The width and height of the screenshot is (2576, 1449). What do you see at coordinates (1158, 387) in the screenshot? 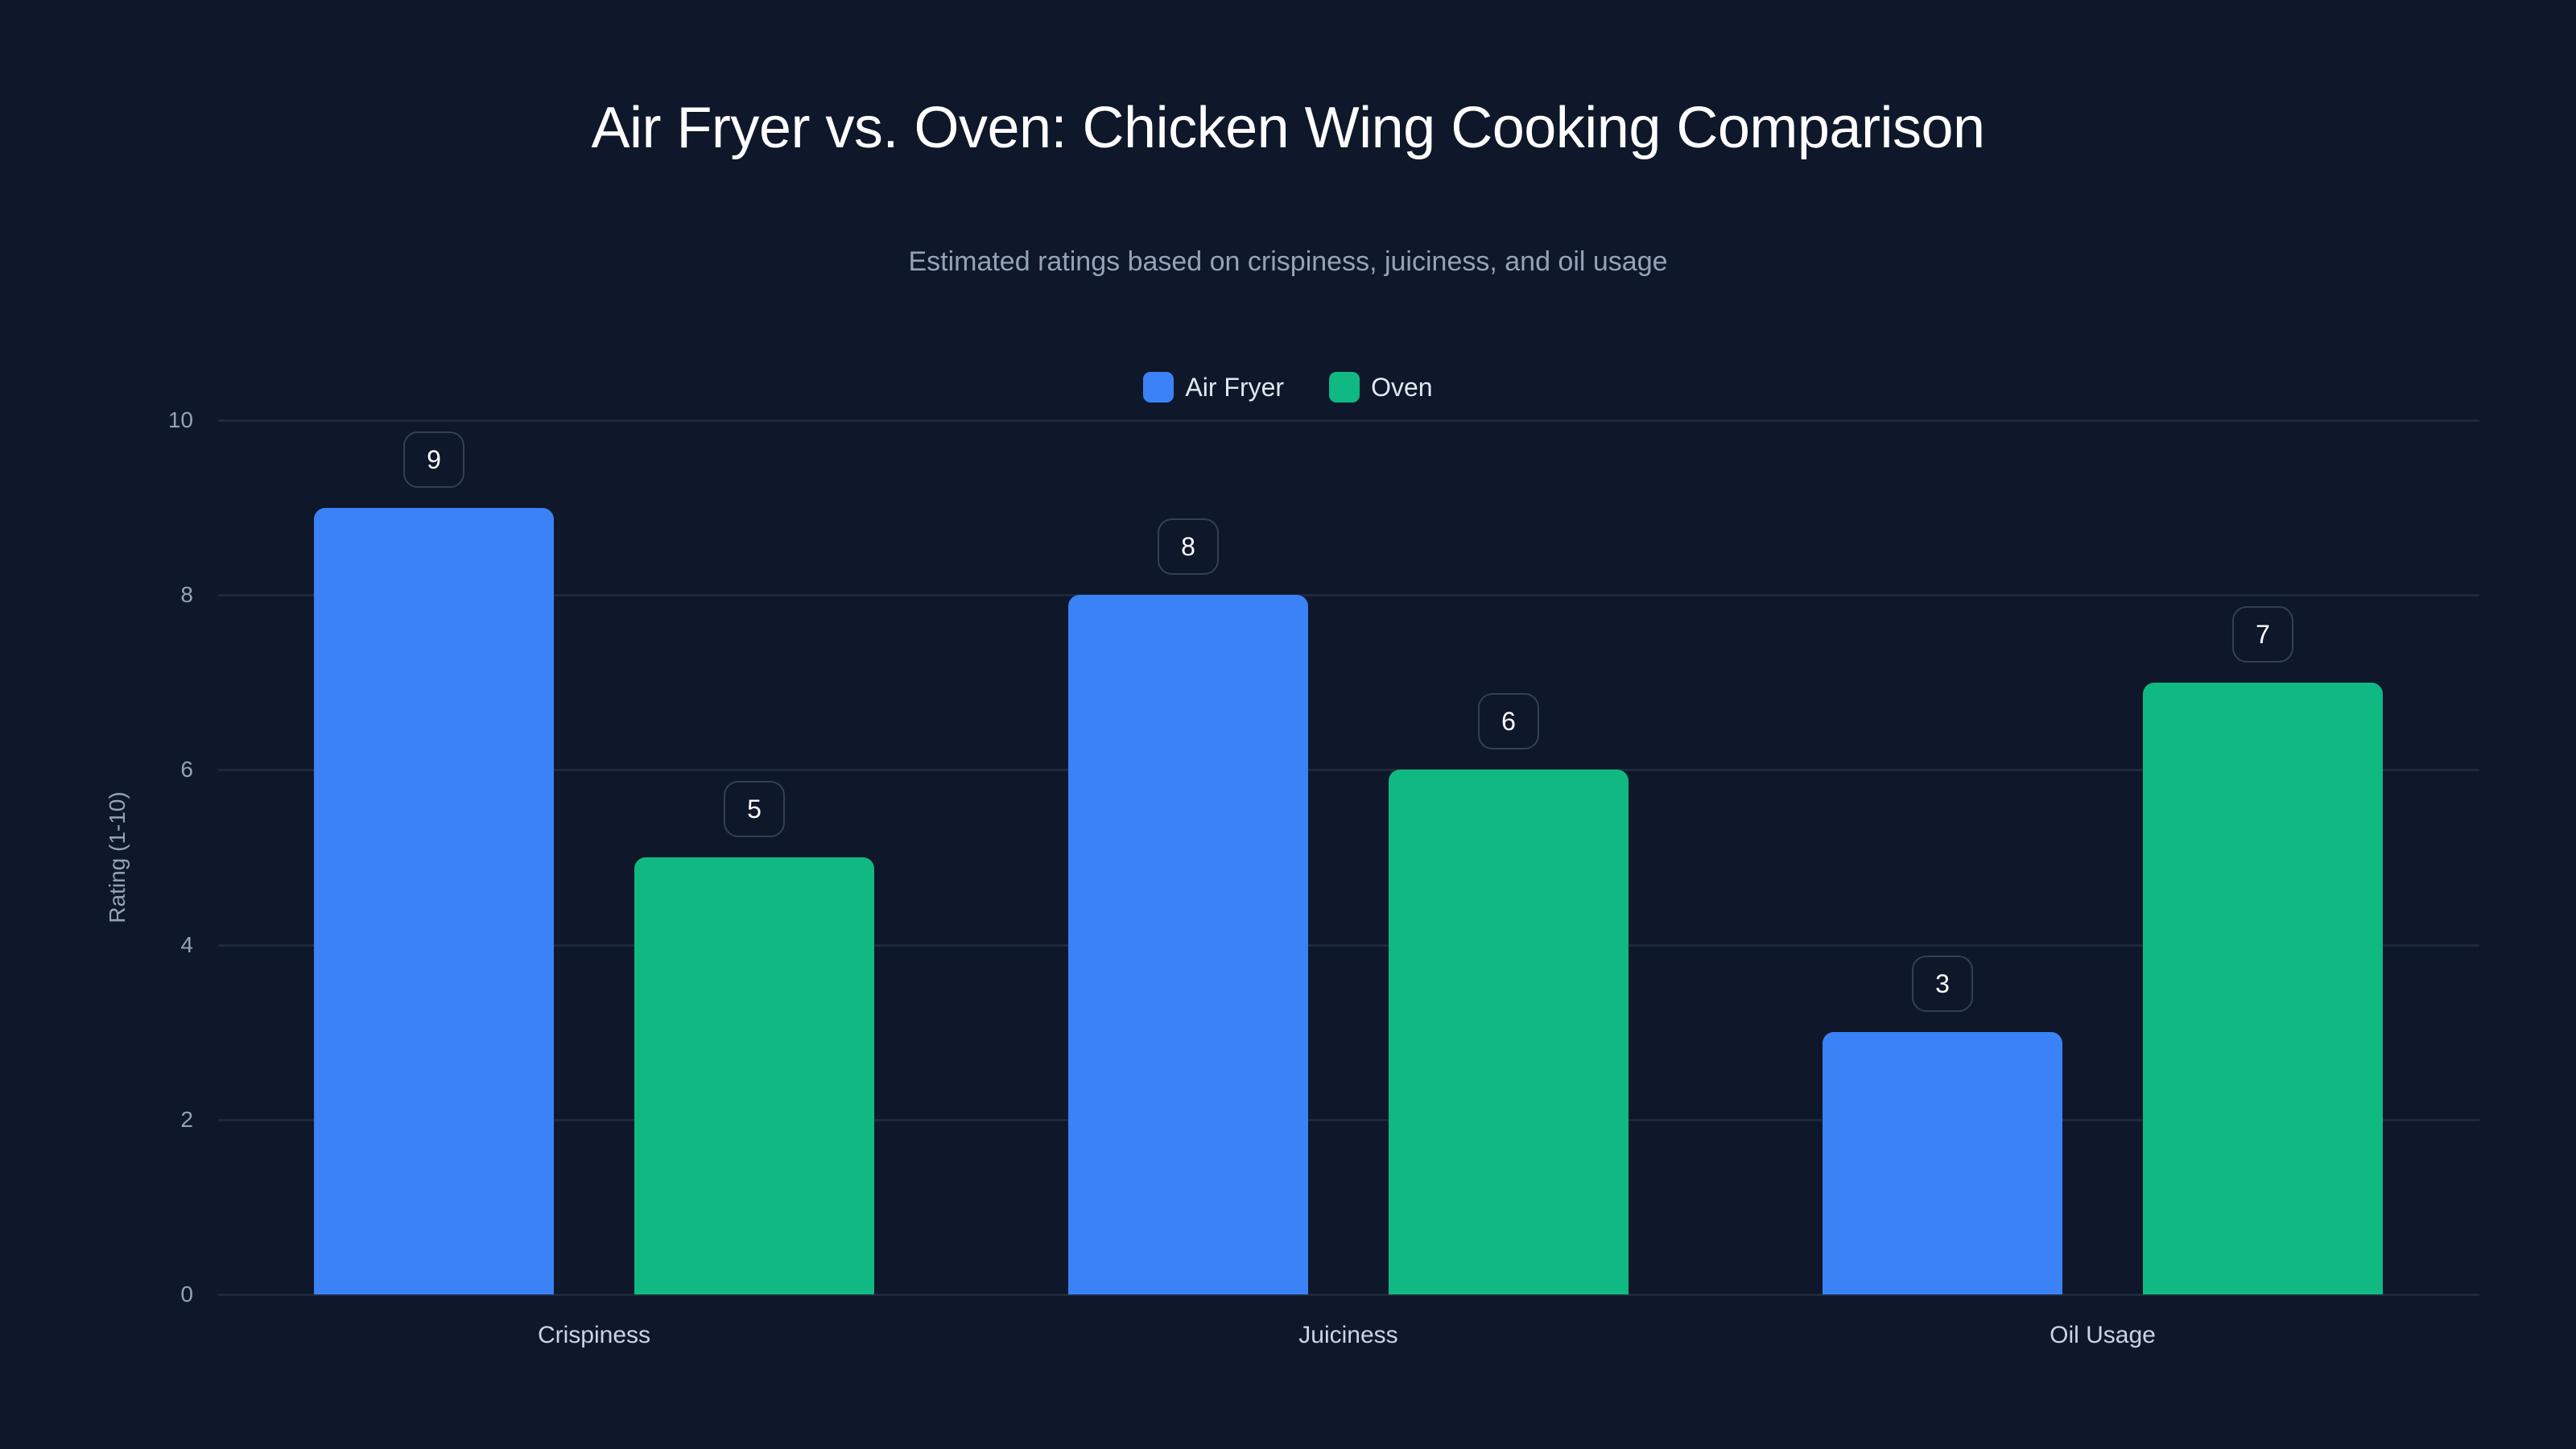
I see `legend-swatch-air-fryer` at bounding box center [1158, 387].